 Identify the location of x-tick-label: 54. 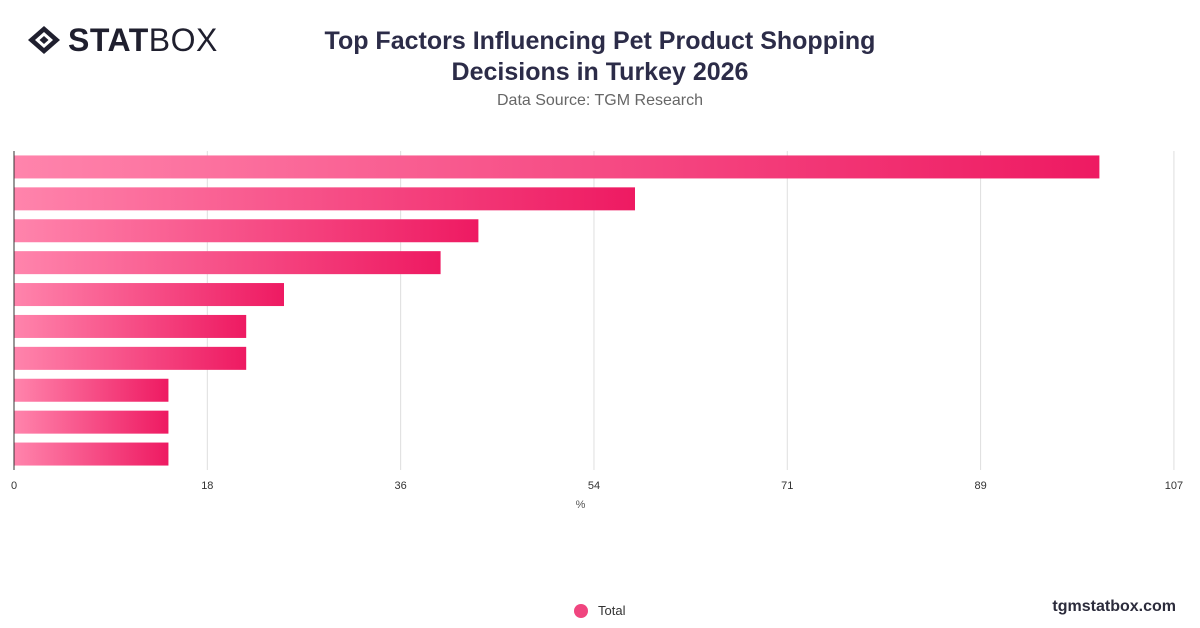
(594, 486).